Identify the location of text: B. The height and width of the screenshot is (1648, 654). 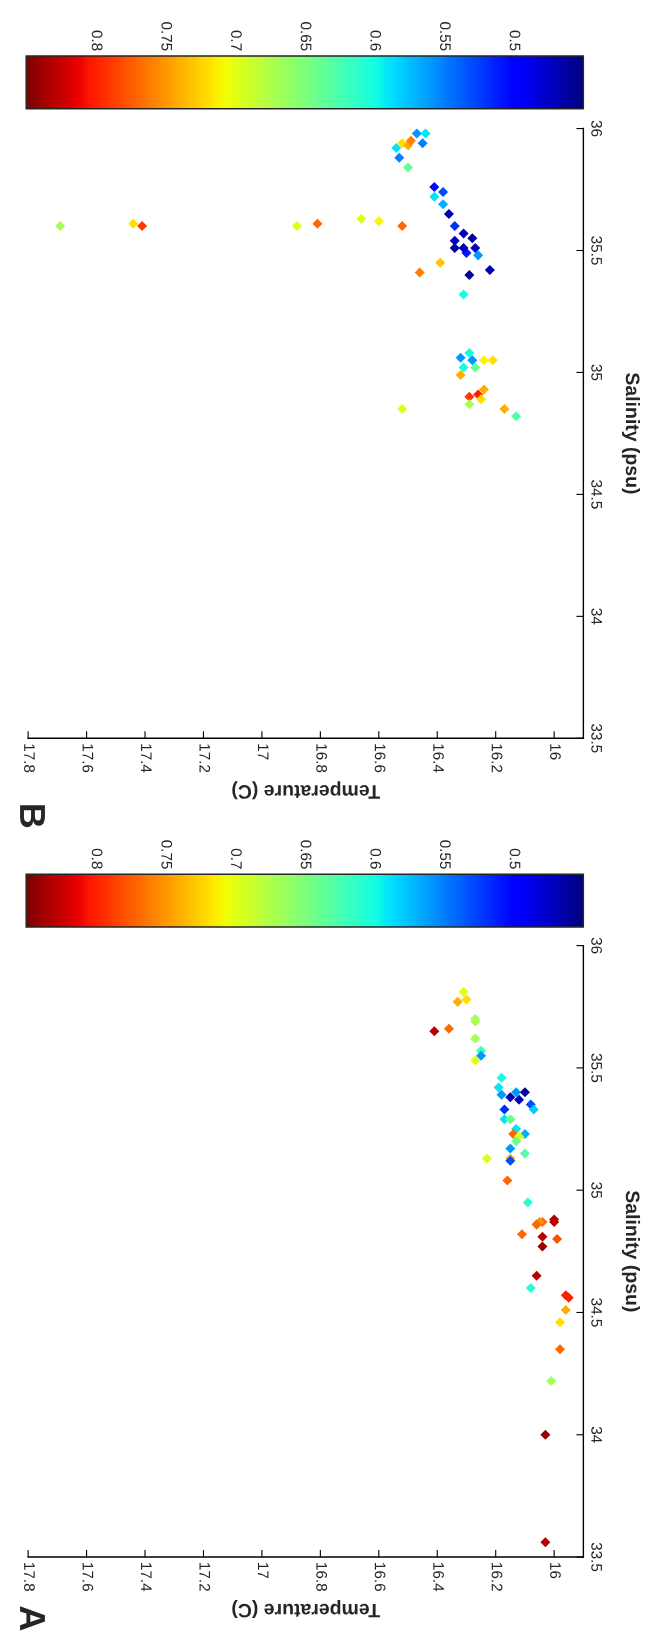
(32, 816).